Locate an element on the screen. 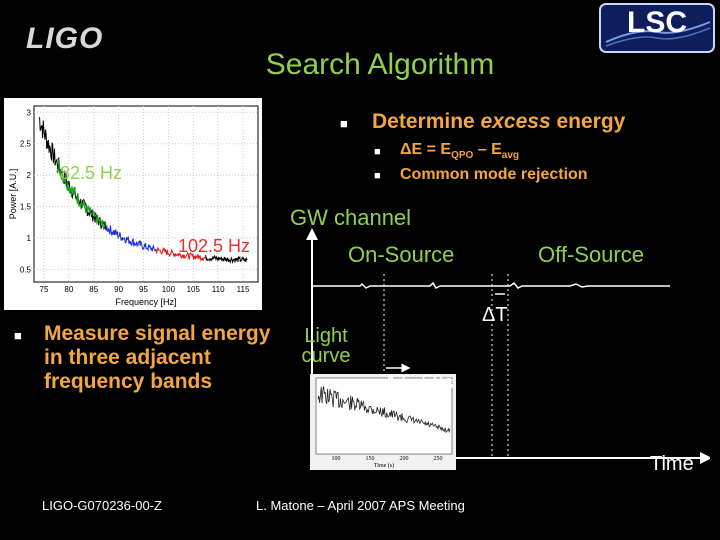  time-axis-label: Time is located at coordinates (672, 464).